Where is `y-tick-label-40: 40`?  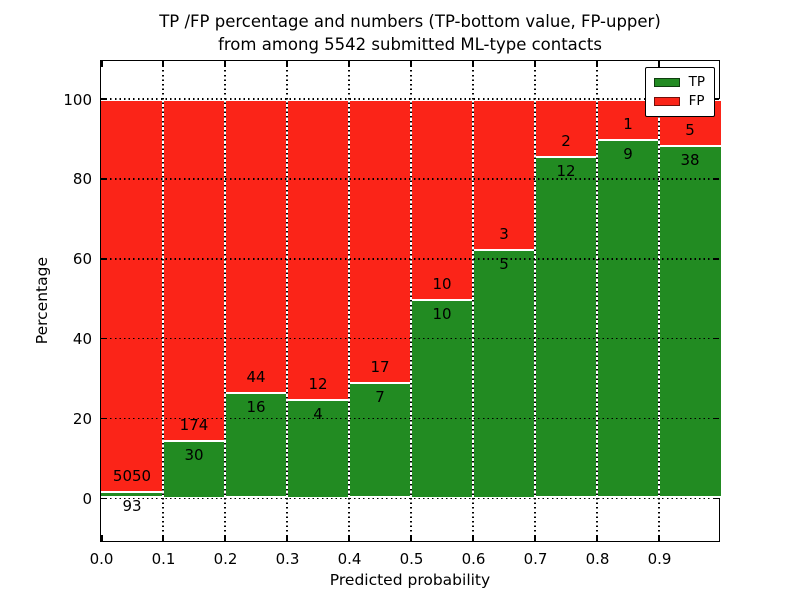
y-tick-label-40: 40 is located at coordinates (82, 339).